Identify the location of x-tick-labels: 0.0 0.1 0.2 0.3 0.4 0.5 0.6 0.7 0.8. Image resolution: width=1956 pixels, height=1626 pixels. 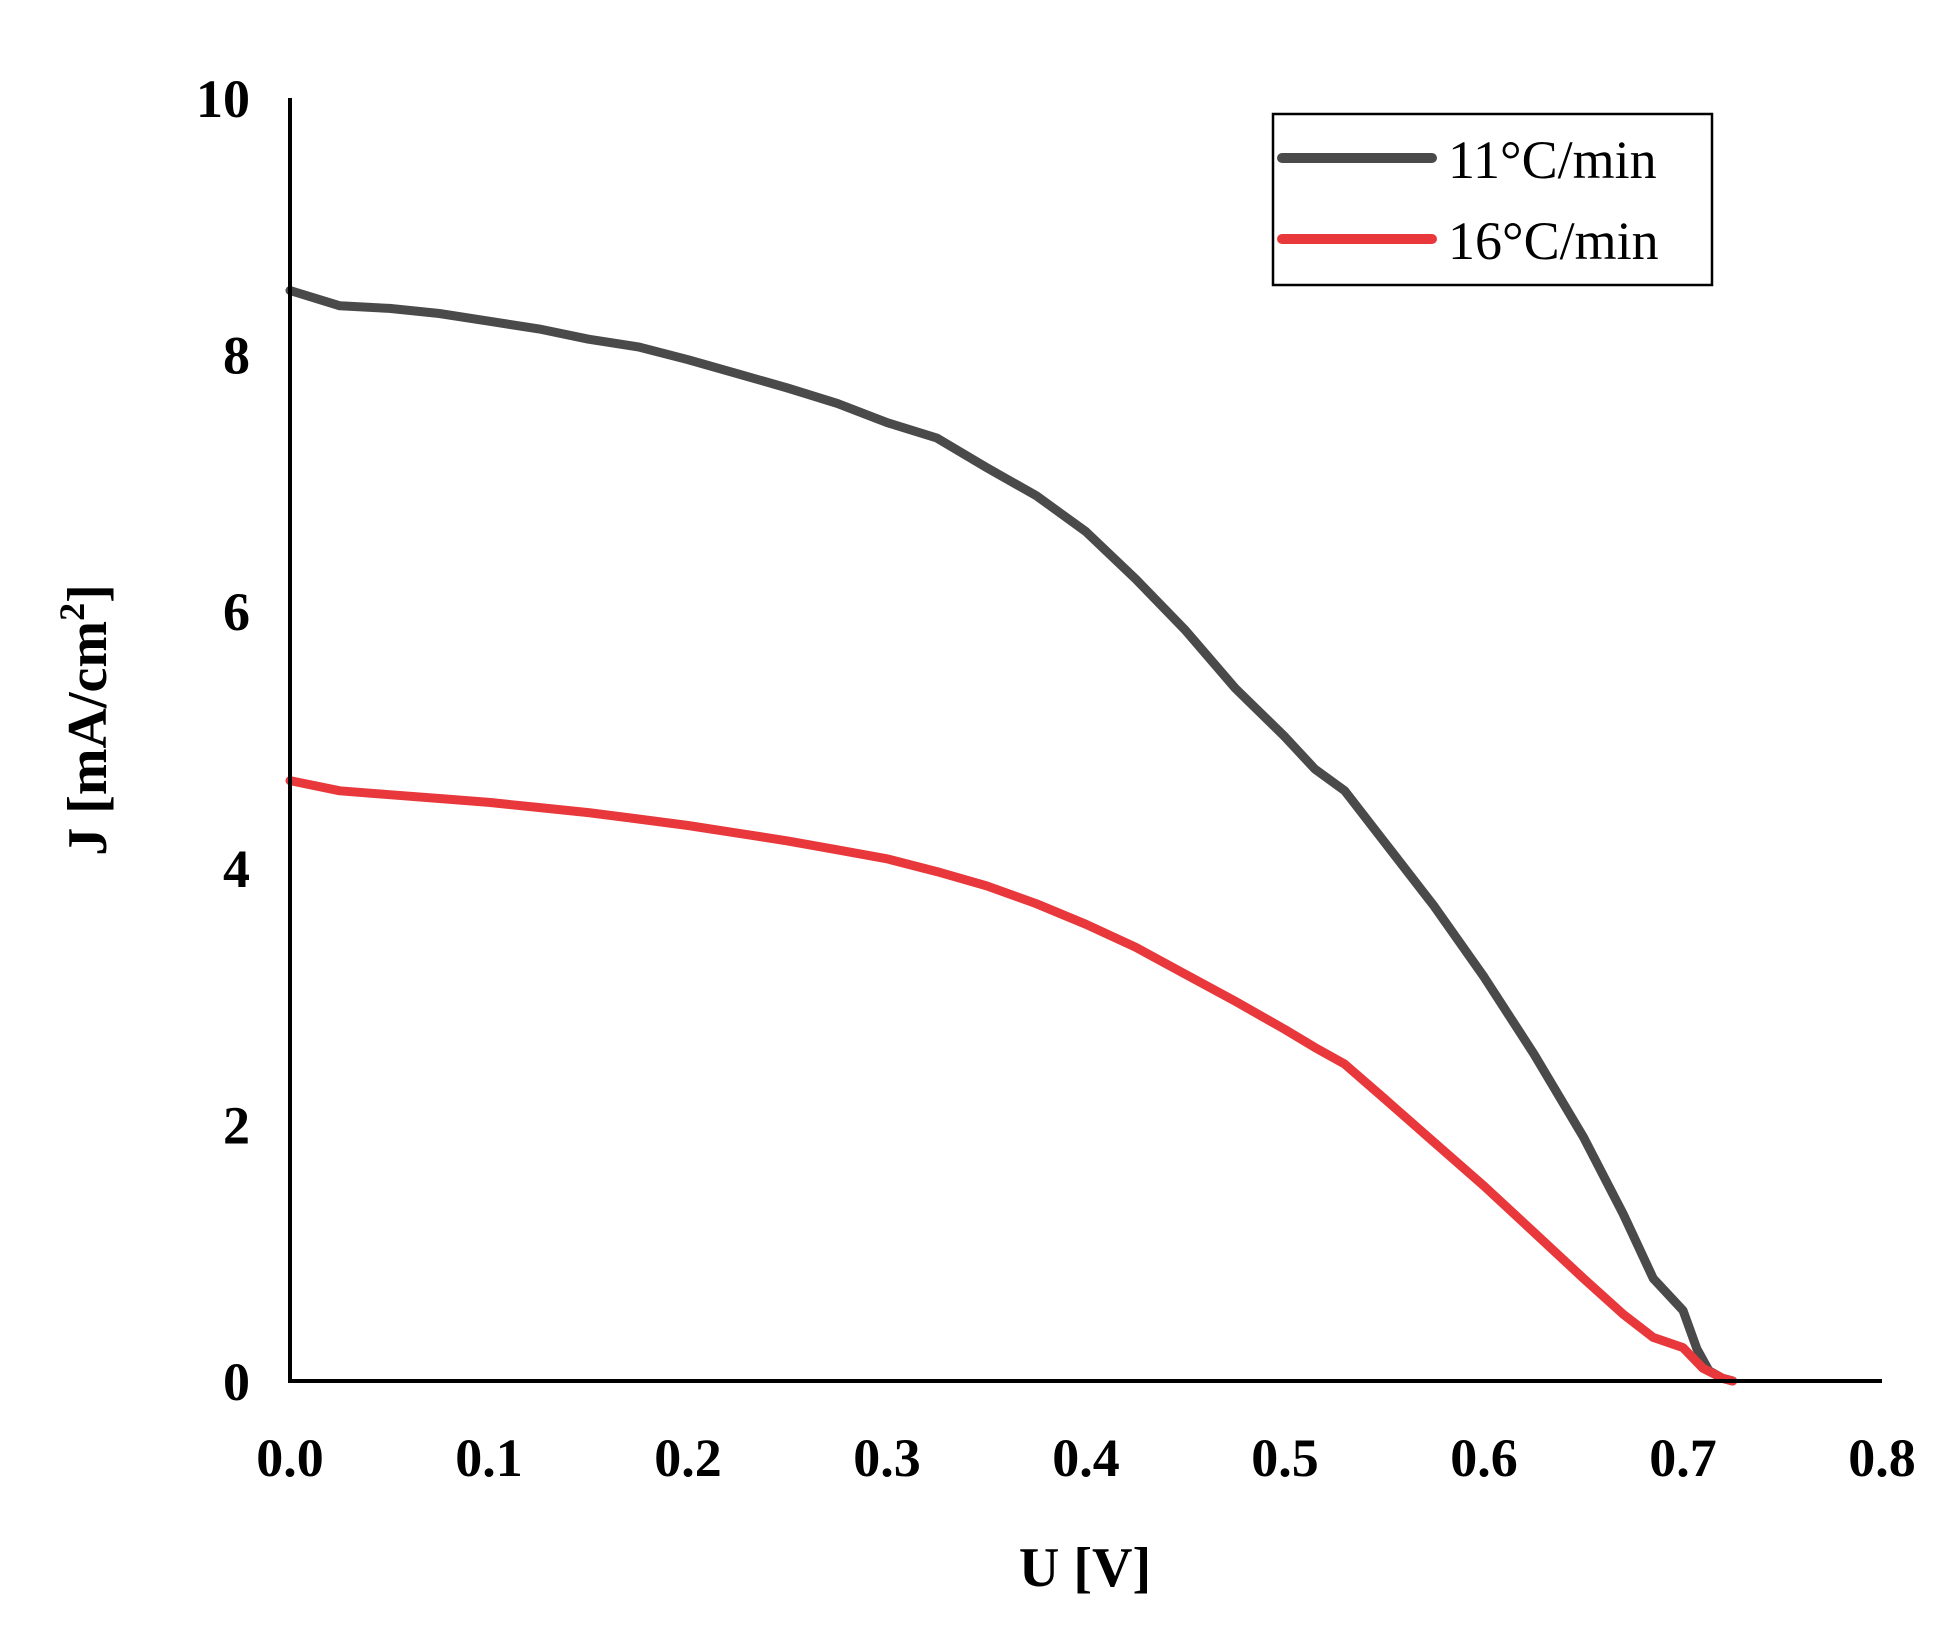
(1086, 1458).